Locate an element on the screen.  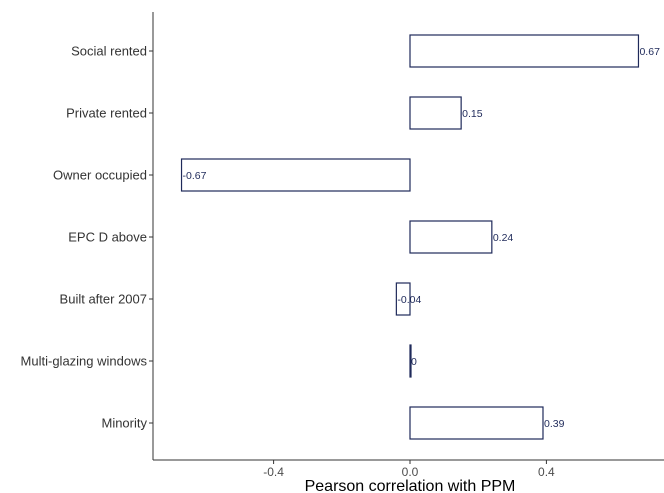
data-label: 0 is located at coordinates (414, 362).